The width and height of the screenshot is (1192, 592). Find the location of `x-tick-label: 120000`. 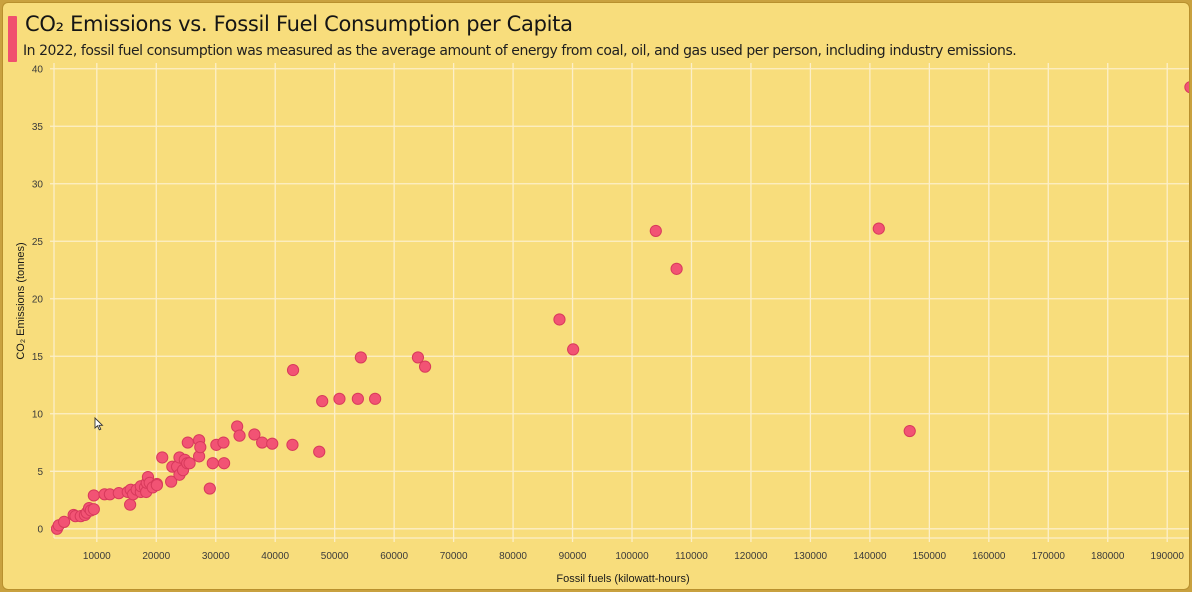

x-tick-label: 120000 is located at coordinates (751, 556).